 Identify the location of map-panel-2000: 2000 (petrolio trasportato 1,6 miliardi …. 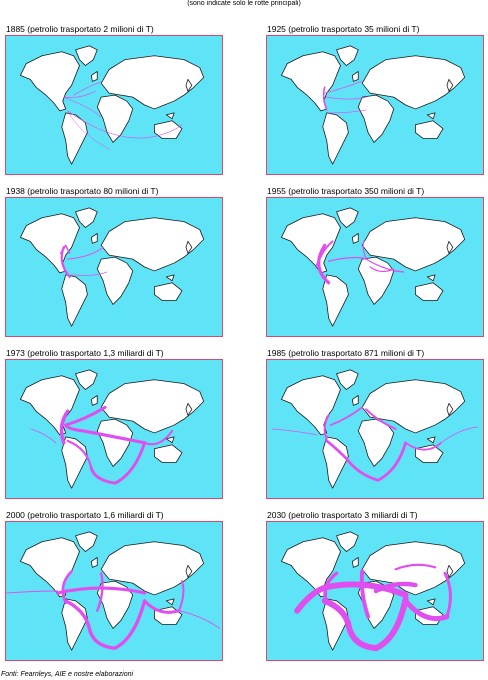
(114, 585).